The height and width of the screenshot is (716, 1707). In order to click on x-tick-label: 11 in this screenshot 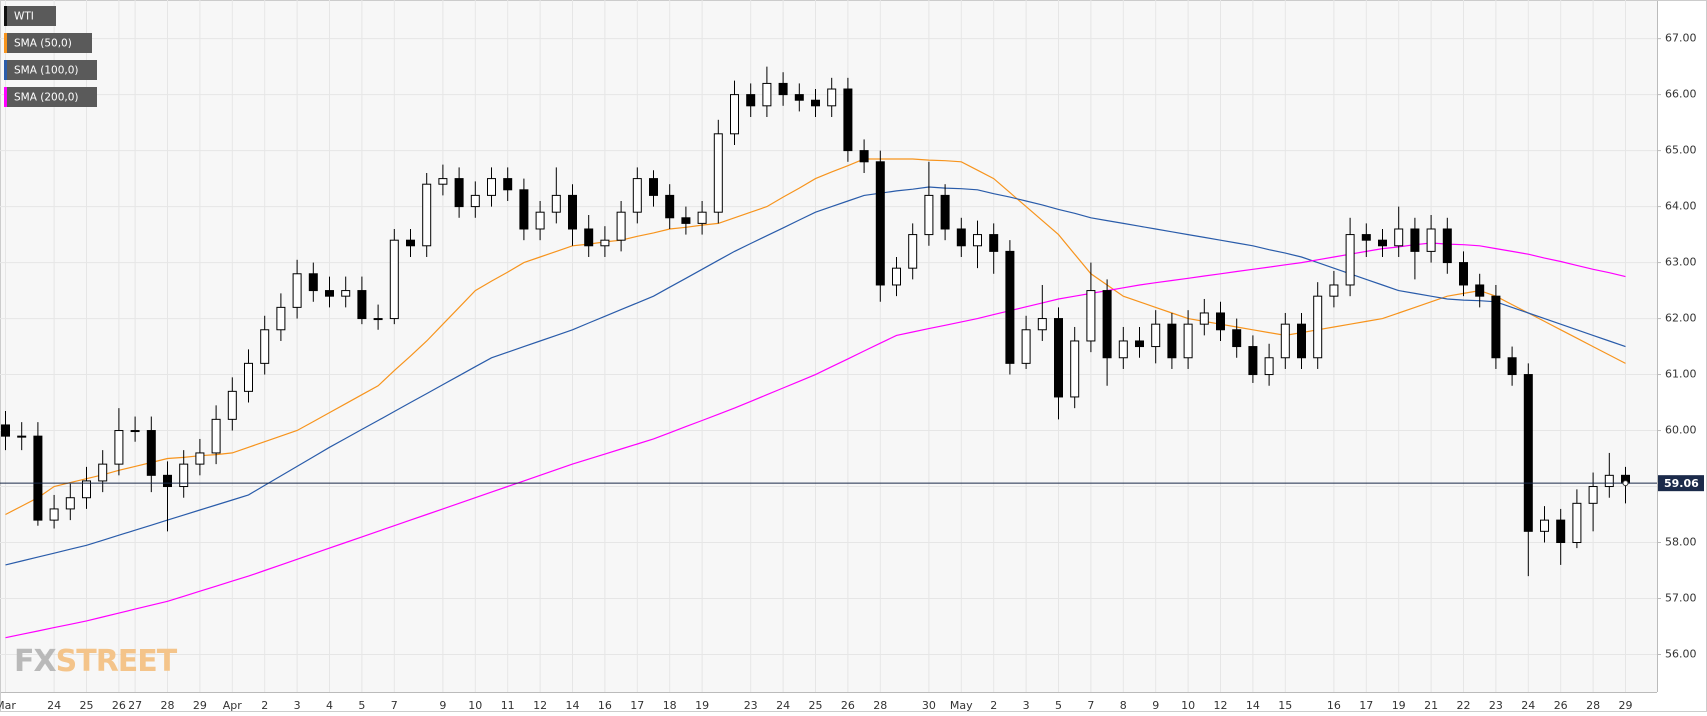, I will do `click(508, 705)`.